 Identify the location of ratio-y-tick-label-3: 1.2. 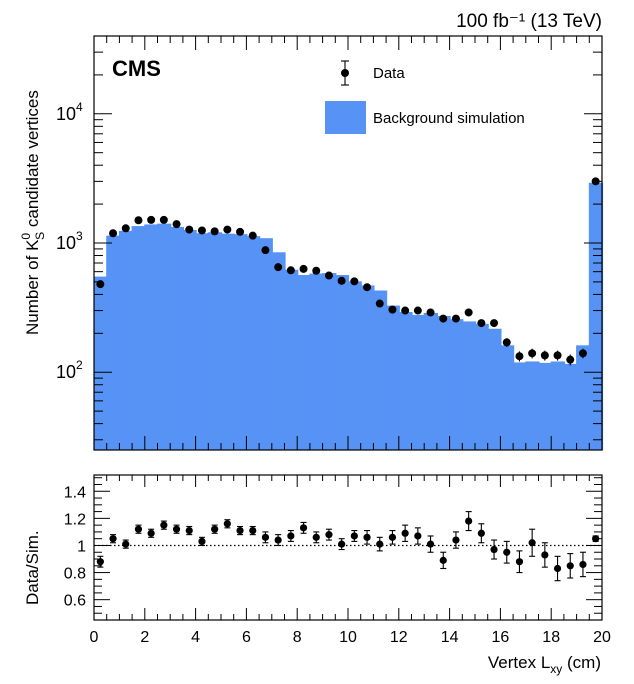
(75, 519).